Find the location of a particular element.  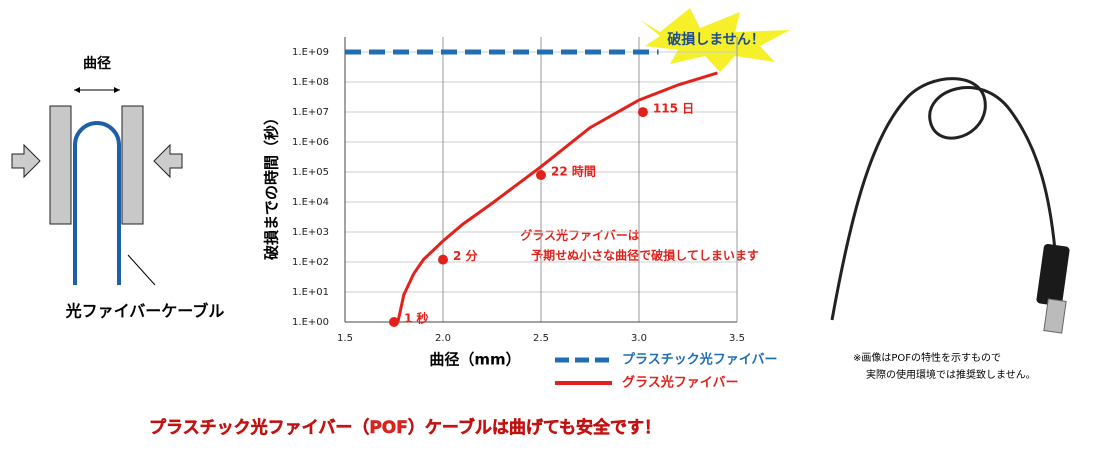

bend-diagram: 曲径 光ファイバーケーブル is located at coordinates (118, 188).